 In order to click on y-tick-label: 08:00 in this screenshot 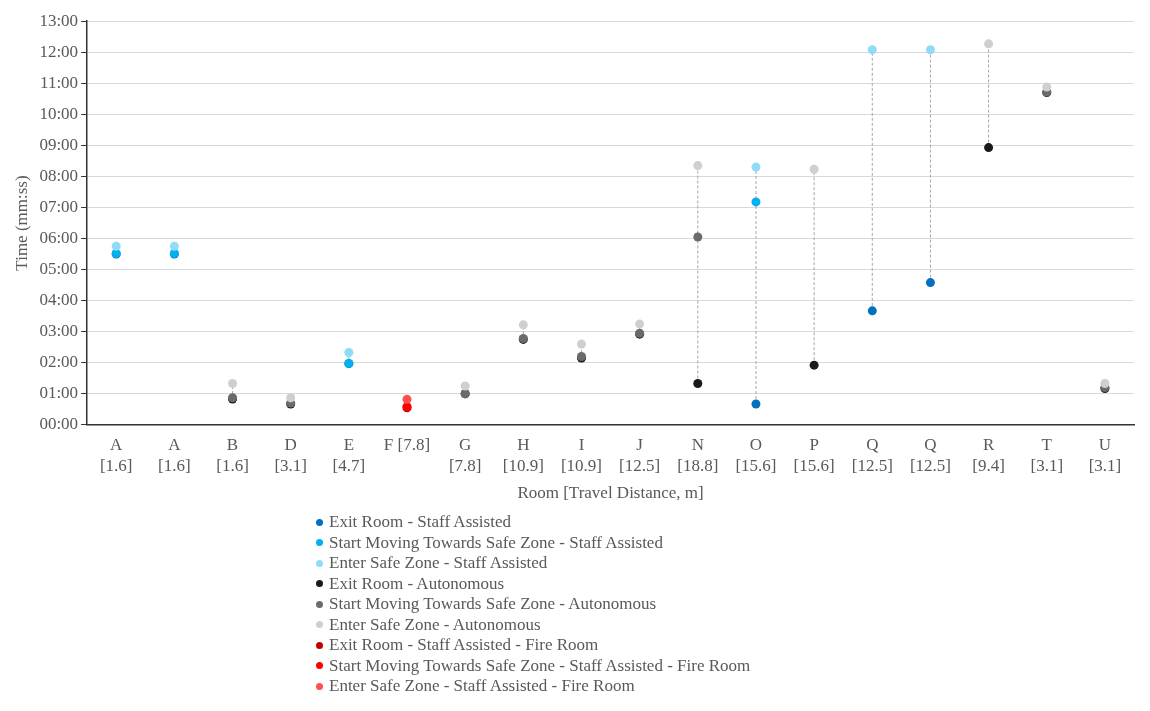, I will do `click(59, 175)`.